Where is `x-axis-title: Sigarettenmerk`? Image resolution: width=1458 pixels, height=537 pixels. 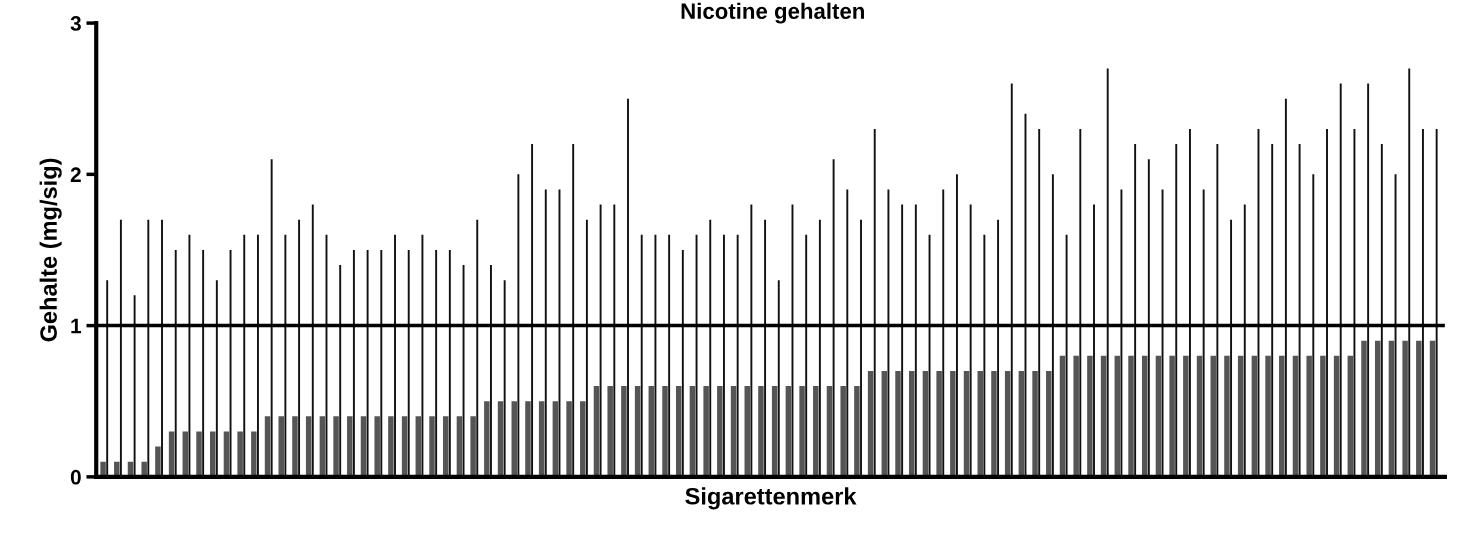 x-axis-title: Sigarettenmerk is located at coordinates (771, 498).